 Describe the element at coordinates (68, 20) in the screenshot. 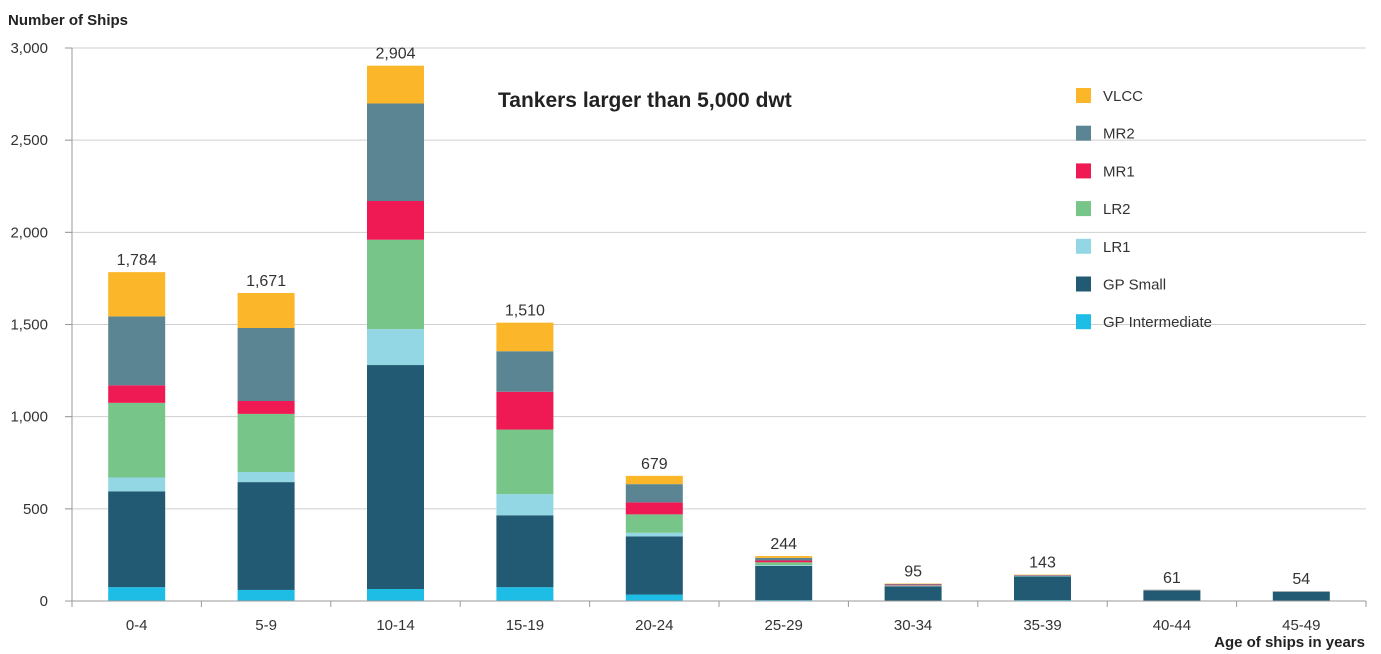

I see `y-axis-title: Number of Ships` at that location.